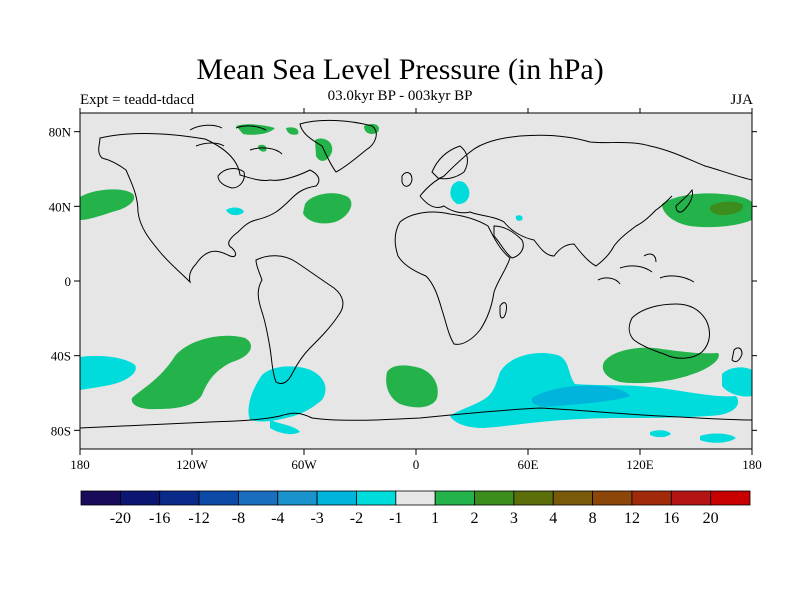 The image size is (800, 600). Describe the element at coordinates (209, 208) in the screenshot. I see `coastline-north-america` at that location.